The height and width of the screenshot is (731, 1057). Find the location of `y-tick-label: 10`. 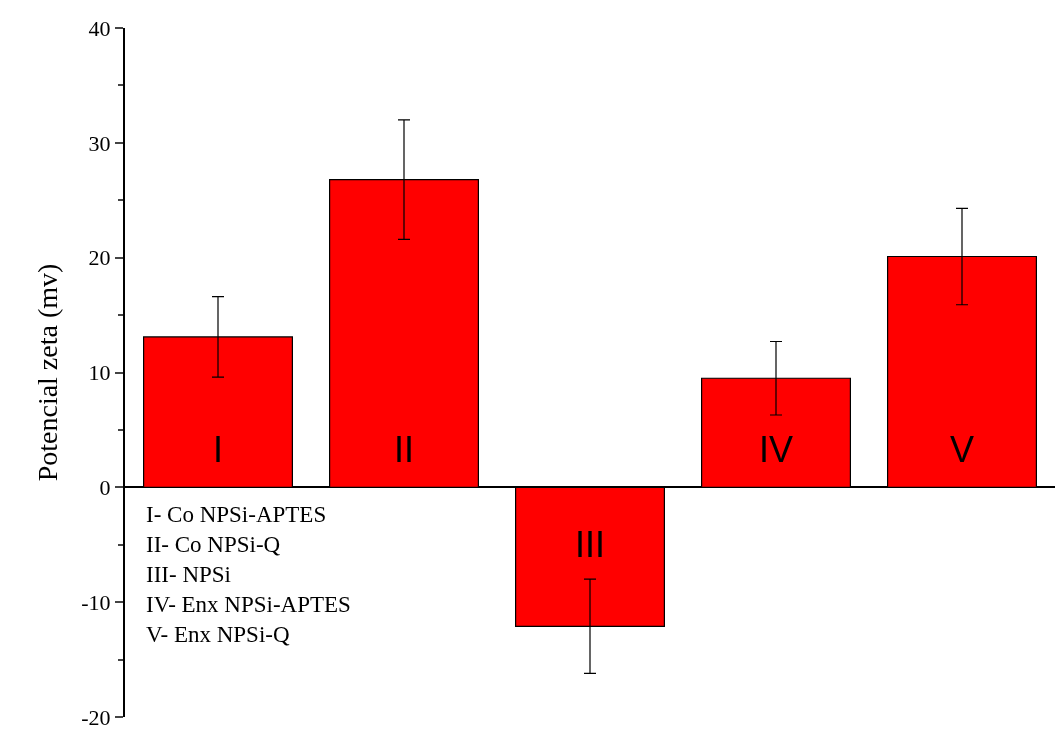

y-tick-label: 10 is located at coordinates (99, 373).